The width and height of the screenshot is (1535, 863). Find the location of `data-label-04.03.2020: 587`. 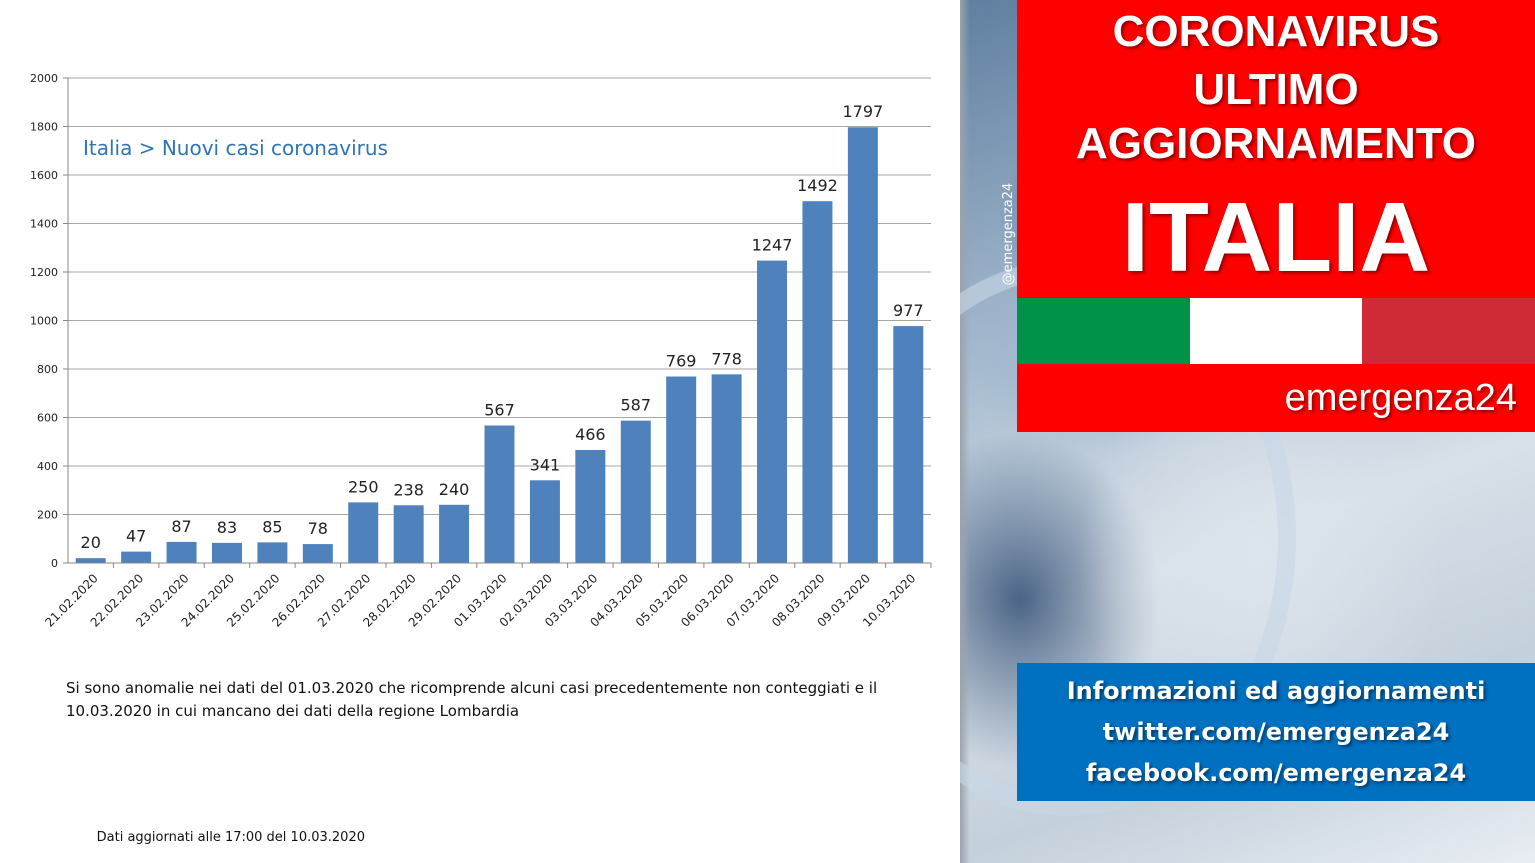

data-label-04.03.2020: 587 is located at coordinates (635, 405).